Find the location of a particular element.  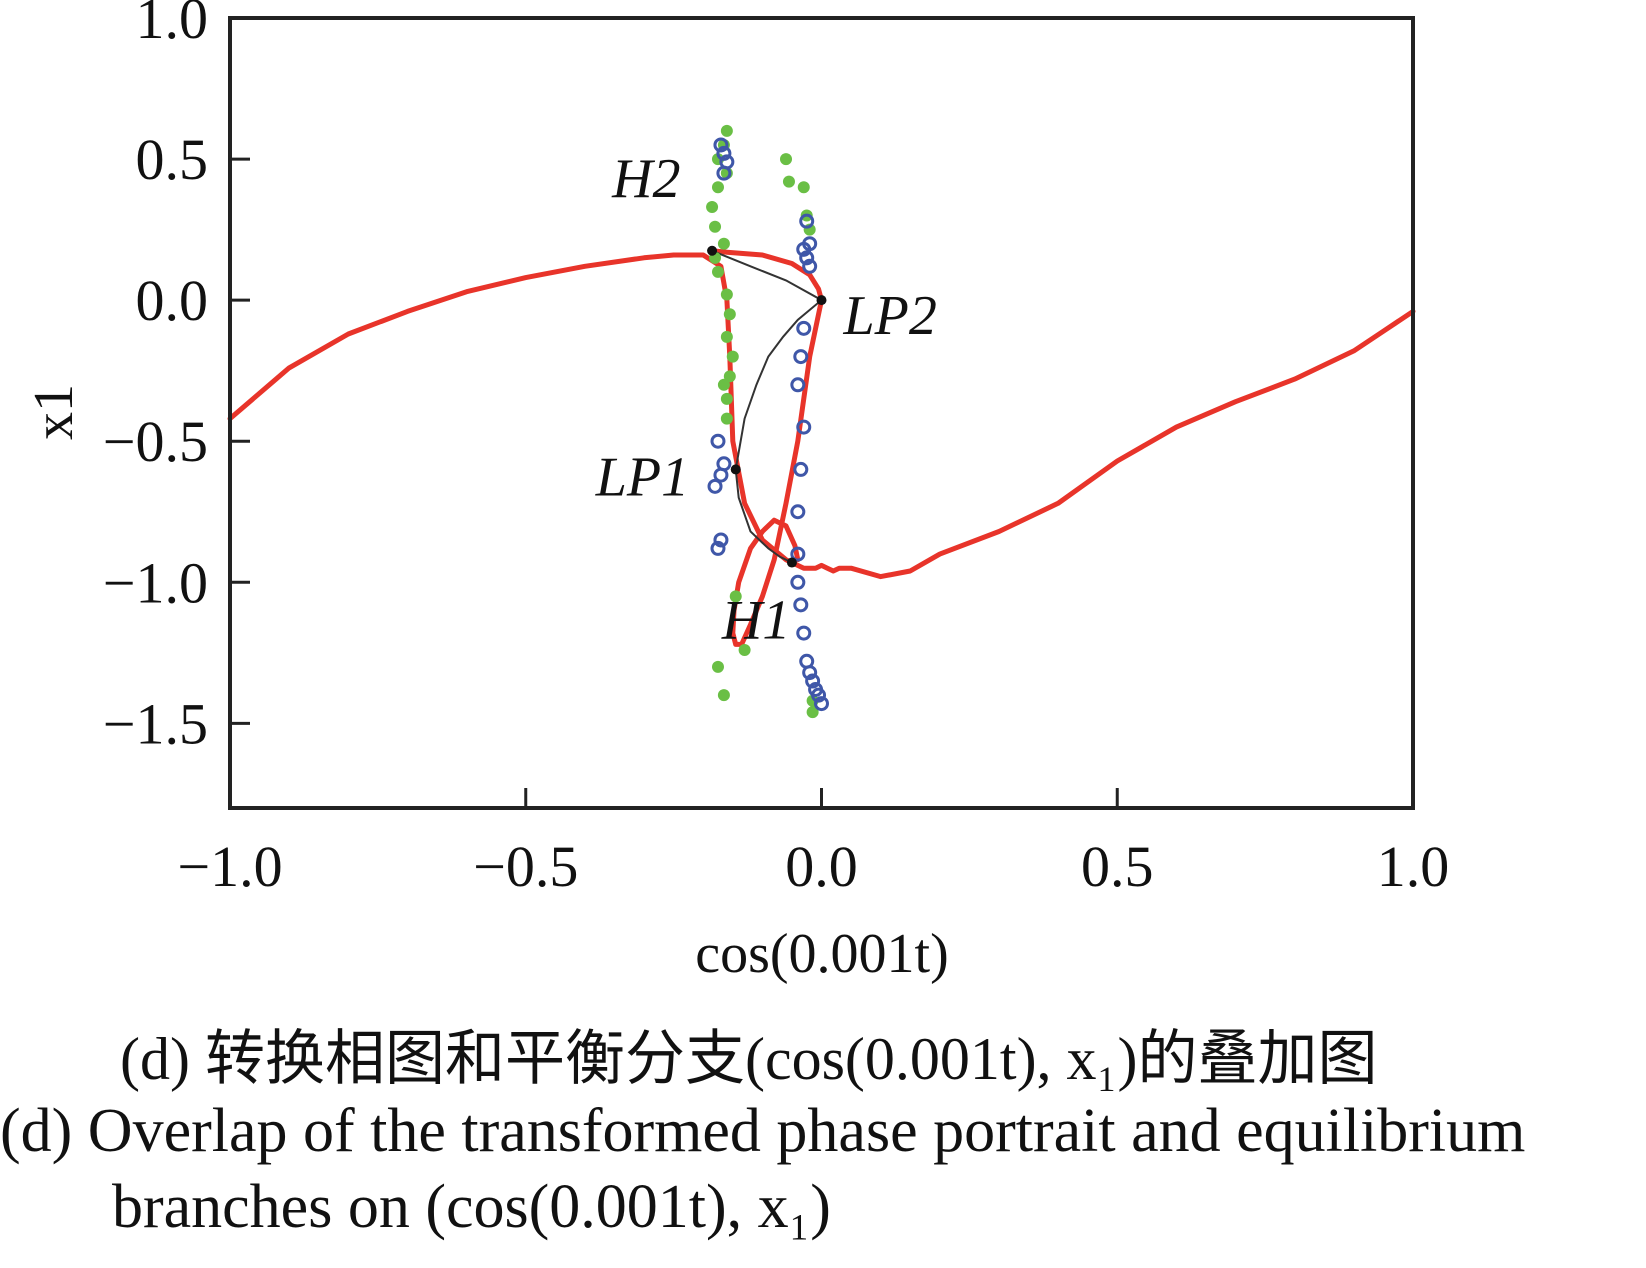

x-tick-label: −0.5 is located at coordinates (525, 866).